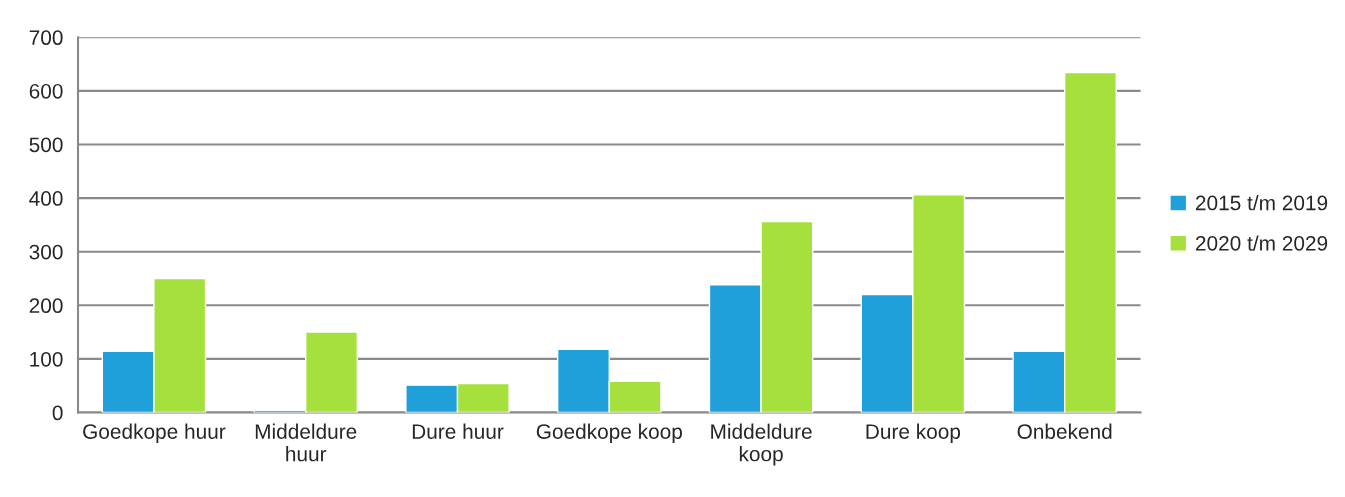  What do you see at coordinates (46, 252) in the screenshot?
I see `y-tick-label: 300` at bounding box center [46, 252].